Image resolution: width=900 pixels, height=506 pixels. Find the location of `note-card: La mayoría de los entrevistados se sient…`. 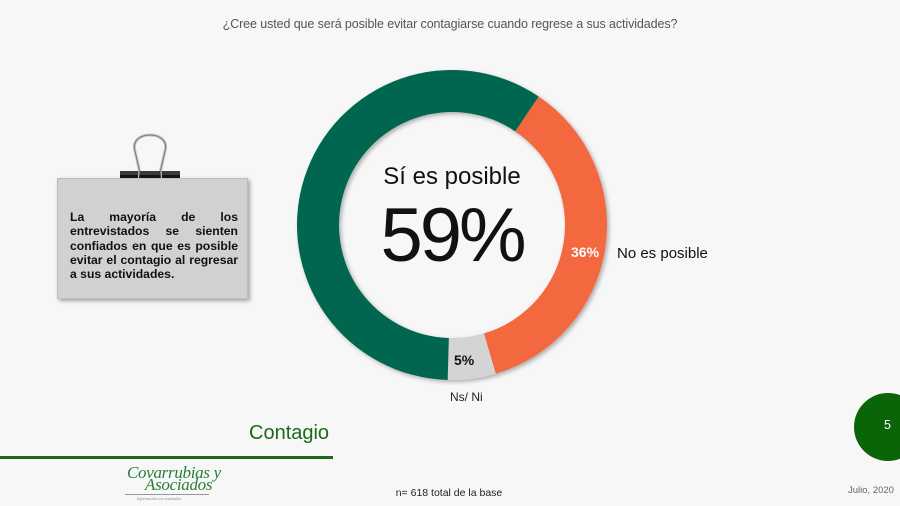

note-card: La mayoría de los entrevistados se sient… is located at coordinates (152, 238).